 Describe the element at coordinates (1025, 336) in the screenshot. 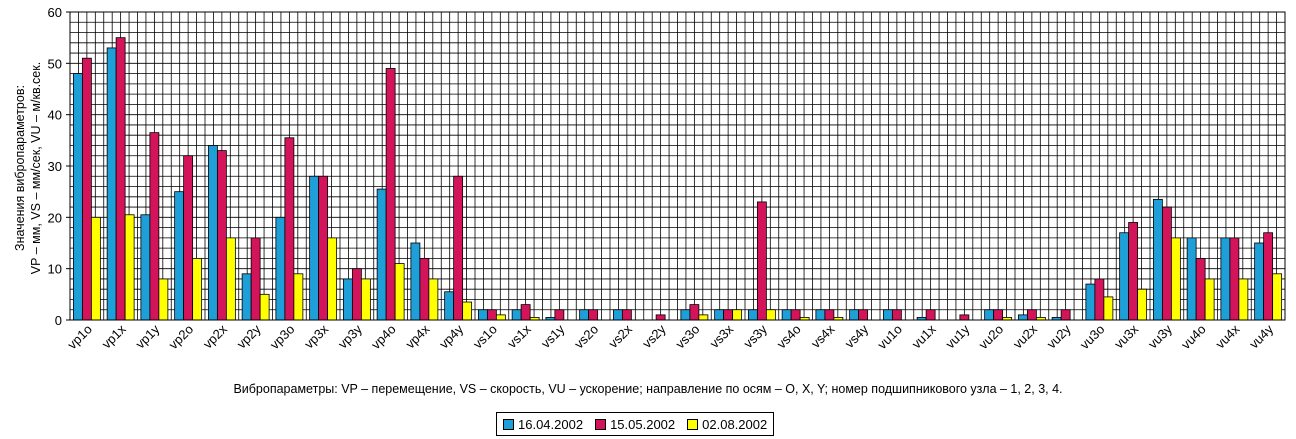

I see `x-tick-label: vu2x` at that location.